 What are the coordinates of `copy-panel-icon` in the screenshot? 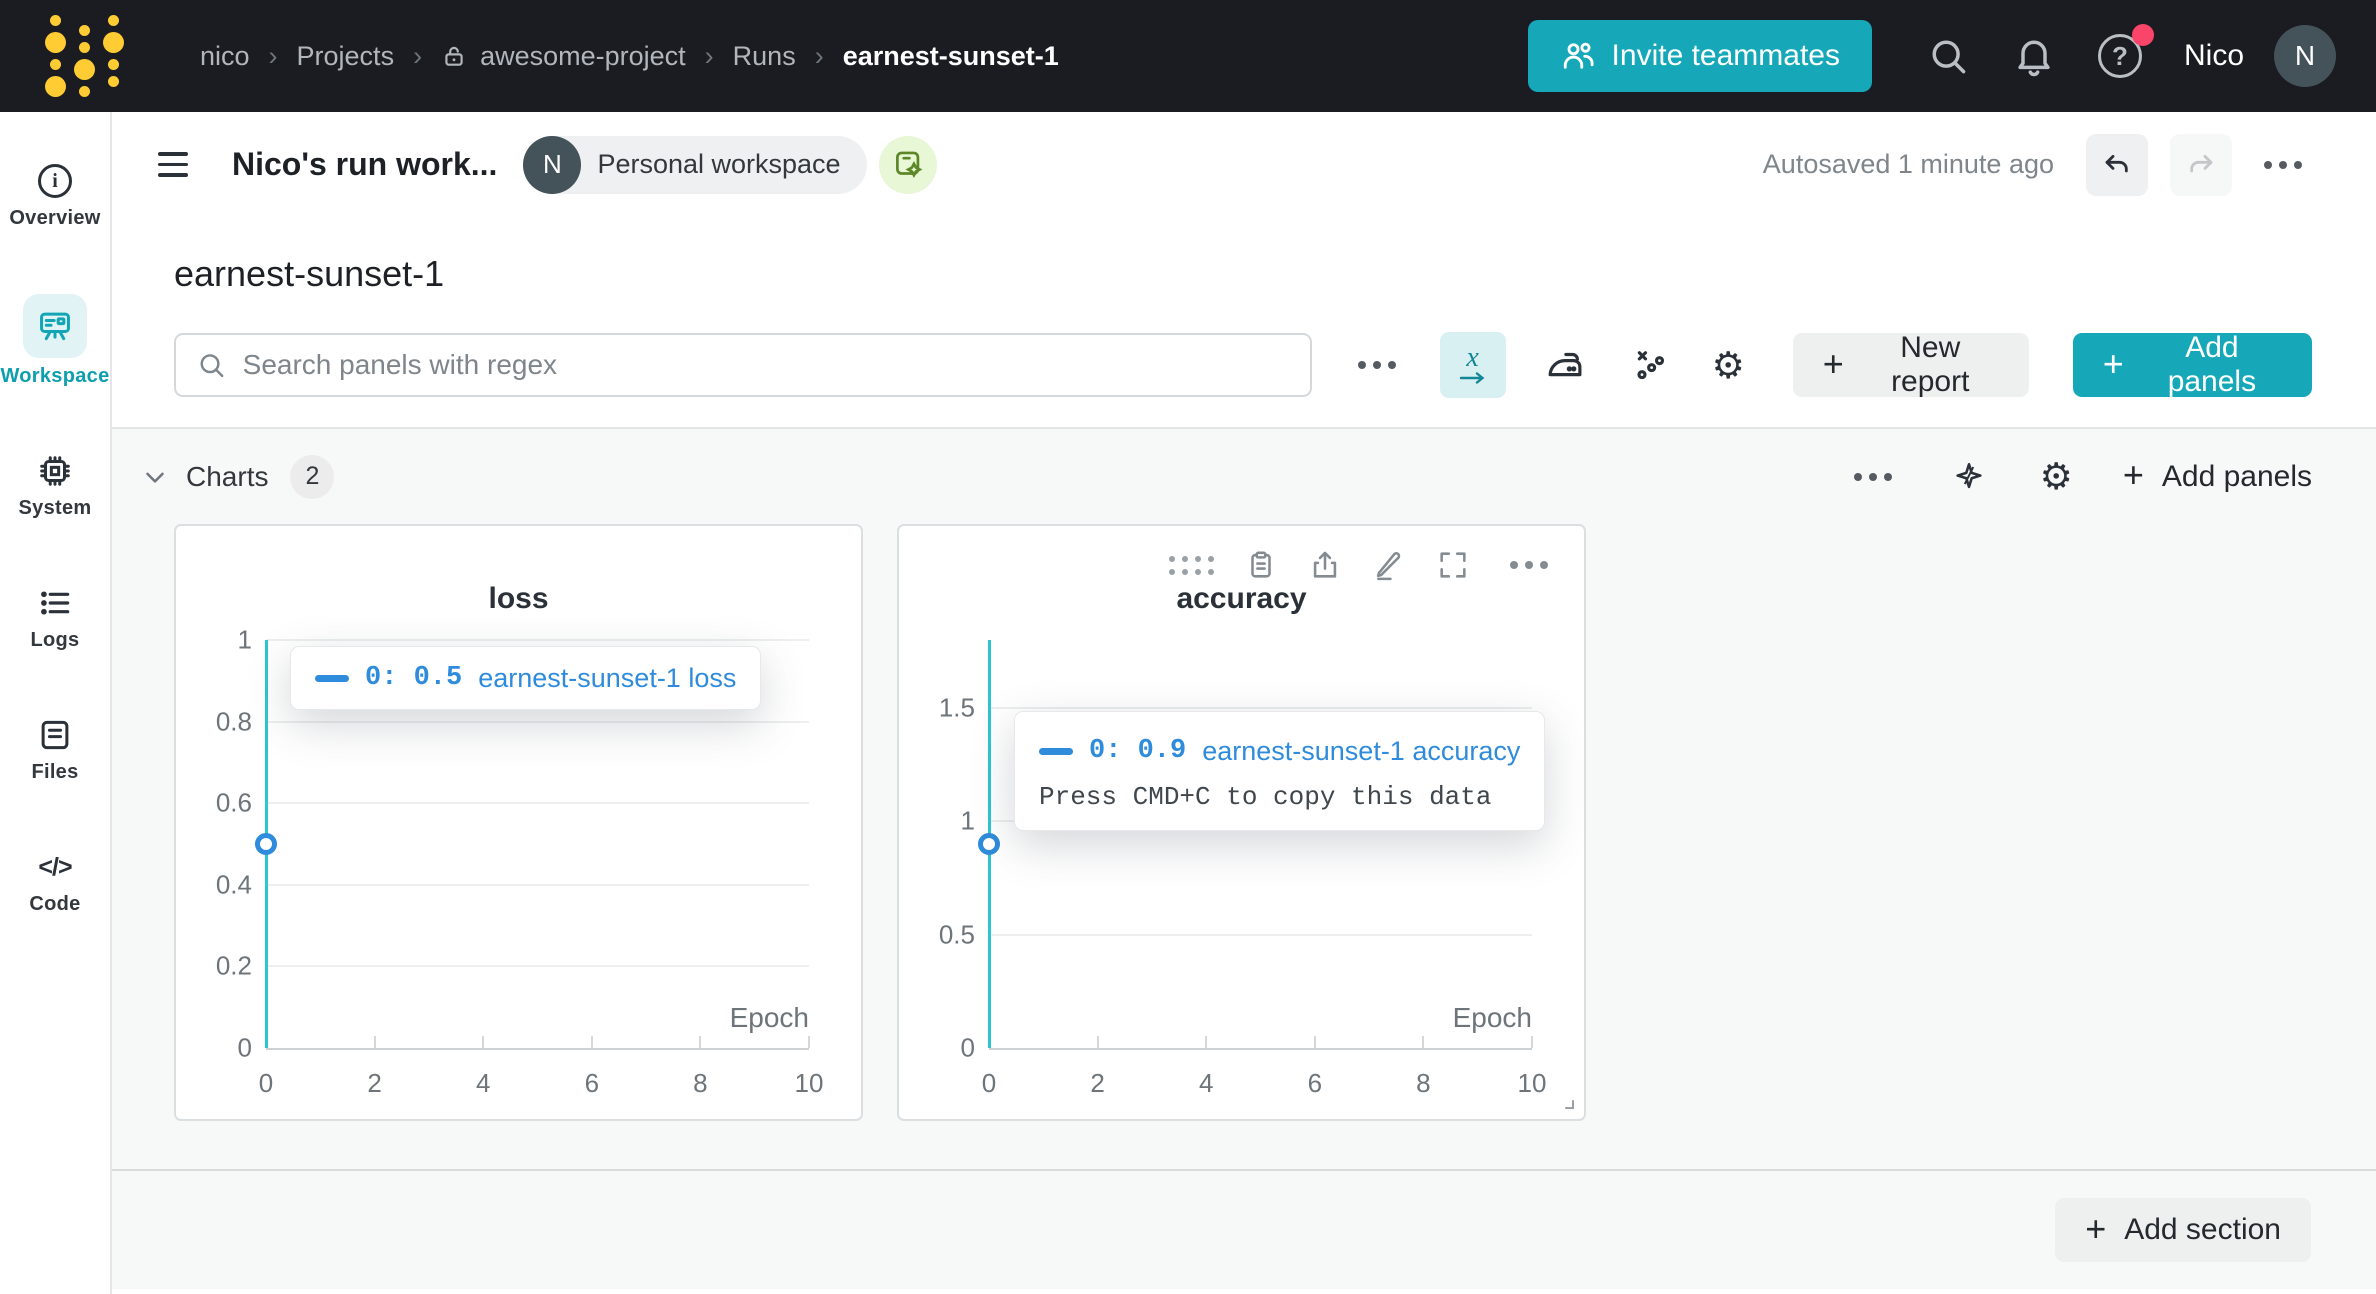 It's located at (1261, 565).